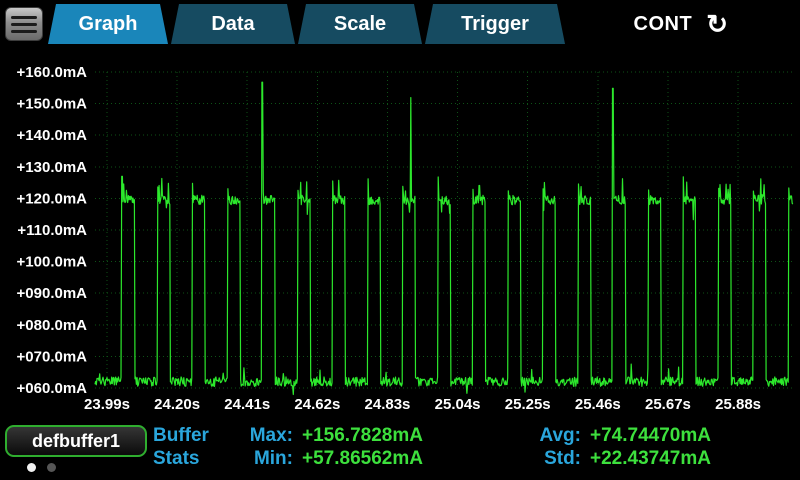  What do you see at coordinates (650, 435) in the screenshot?
I see `stat-avg-value: +74.74470mA` at bounding box center [650, 435].